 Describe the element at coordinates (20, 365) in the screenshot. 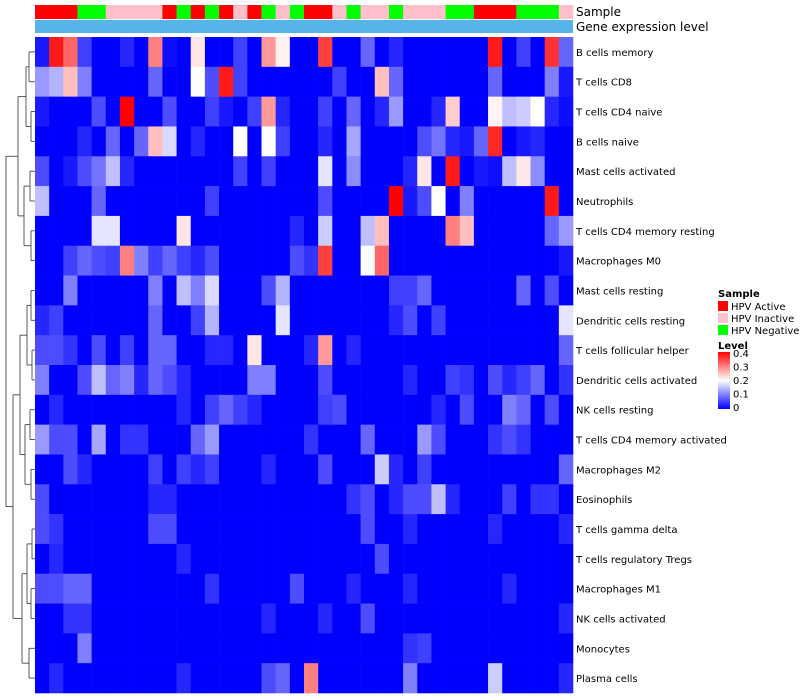

I see `row-dendrogram` at that location.